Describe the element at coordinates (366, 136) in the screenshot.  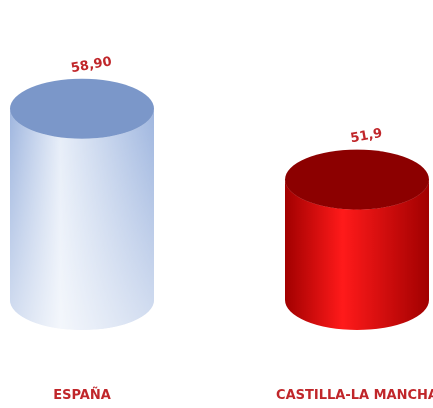
I see `value-label-1: 51,9` at that location.